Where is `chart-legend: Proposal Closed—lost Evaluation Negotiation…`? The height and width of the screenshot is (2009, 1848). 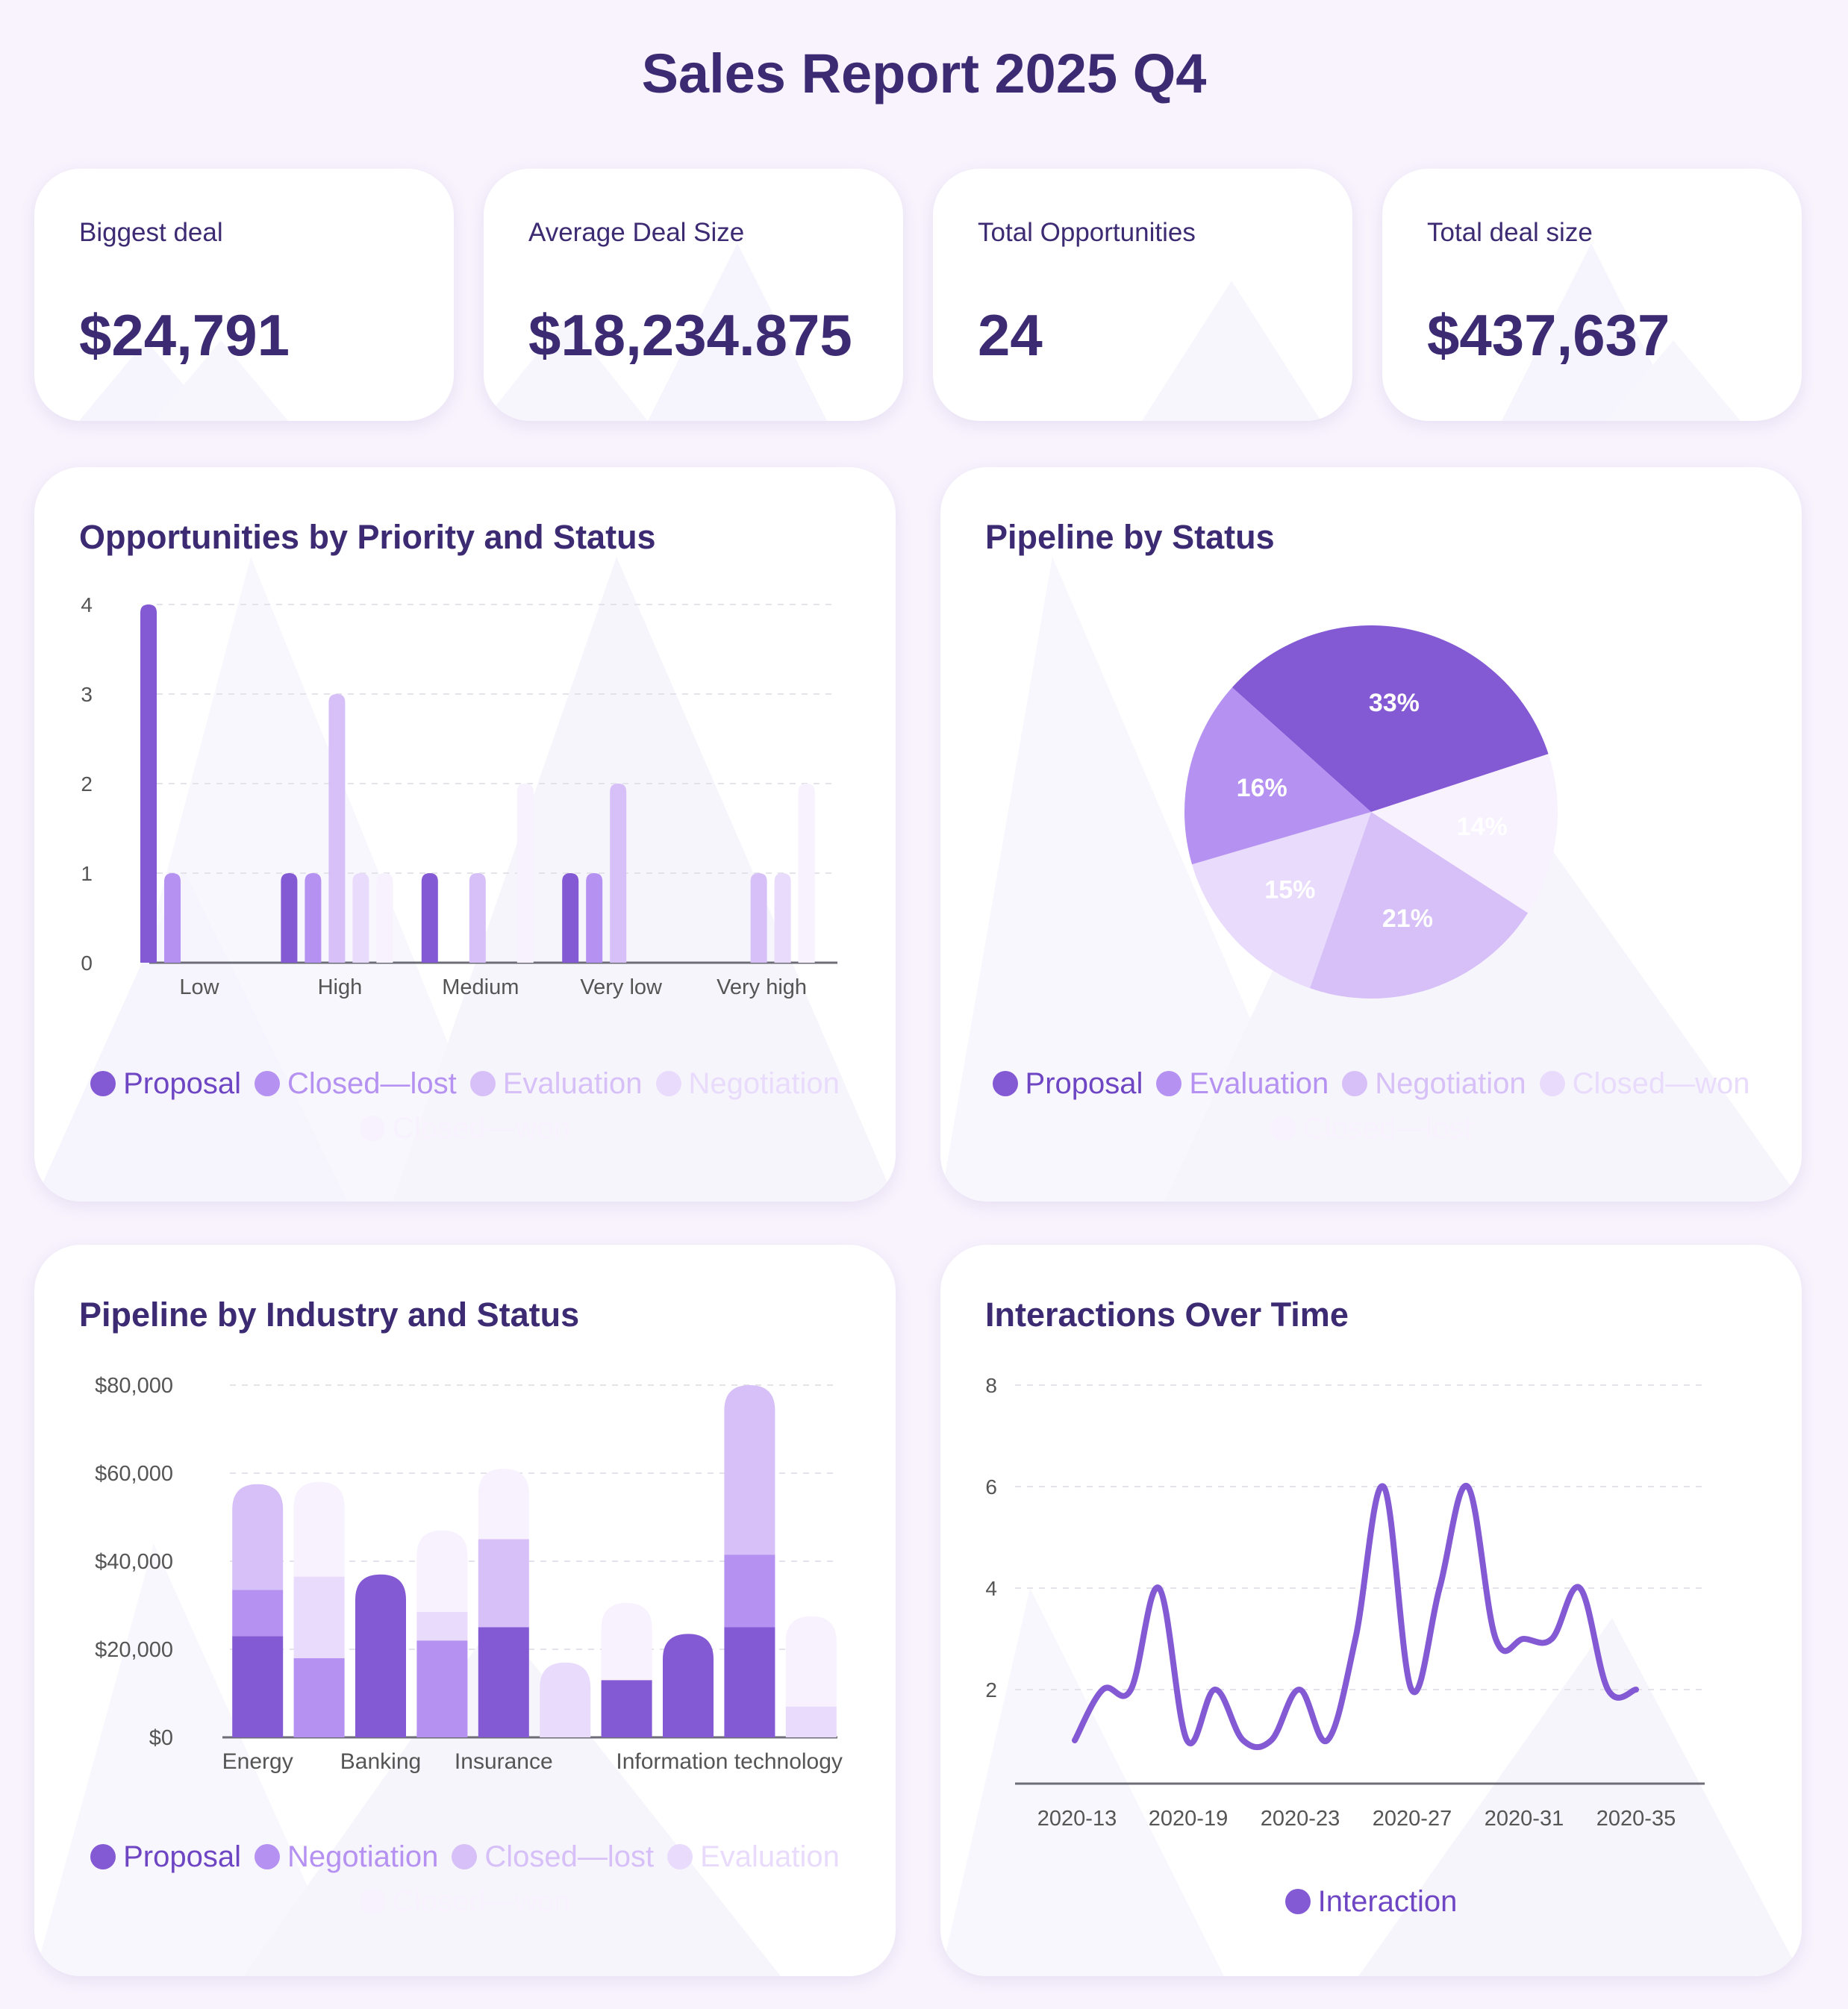
chart-legend: Proposal Closed—lost Evaluation Negotiation… is located at coordinates (465, 1106).